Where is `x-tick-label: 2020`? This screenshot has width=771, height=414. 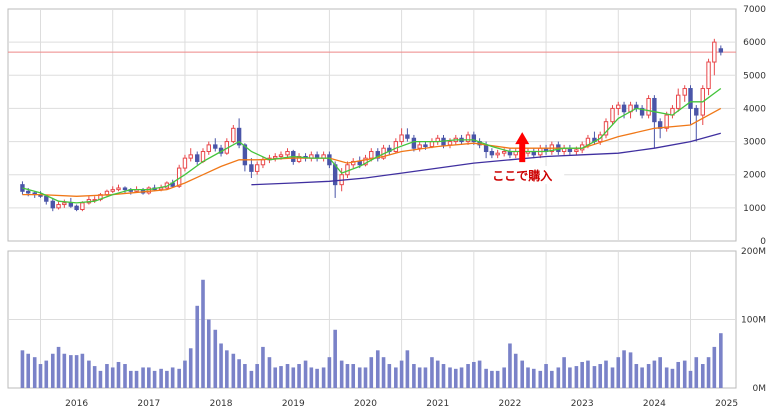 x-tick-label: 2020 is located at coordinates (365, 404).